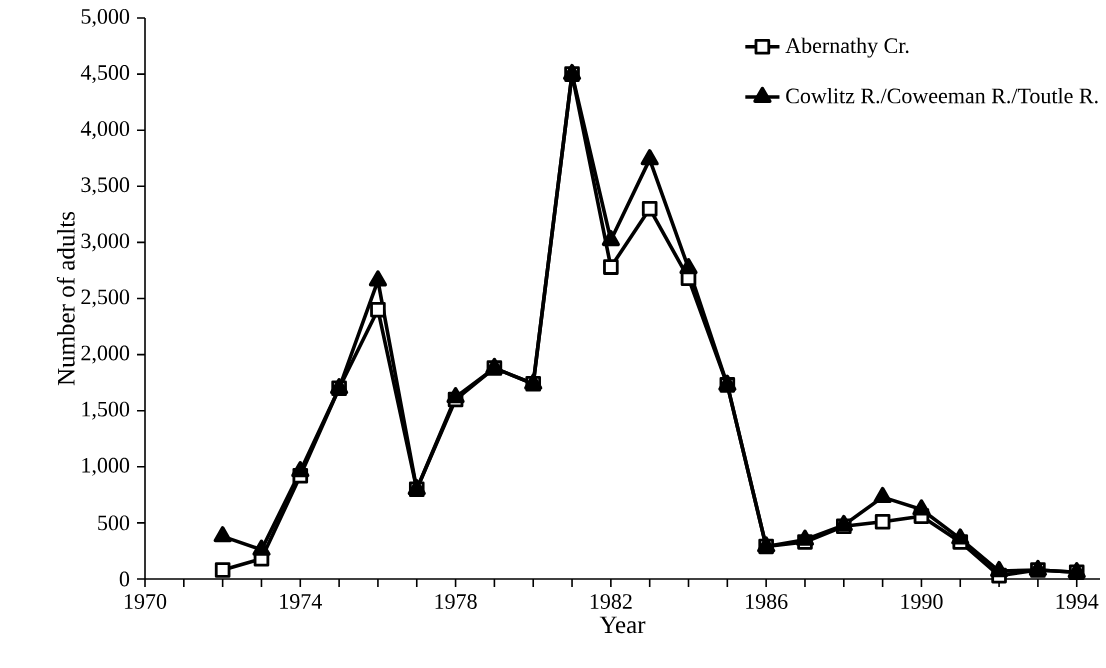 The width and height of the screenshot is (1106, 668). Describe the element at coordinates (301, 601) in the screenshot. I see `x-tick-label: 1974` at that location.